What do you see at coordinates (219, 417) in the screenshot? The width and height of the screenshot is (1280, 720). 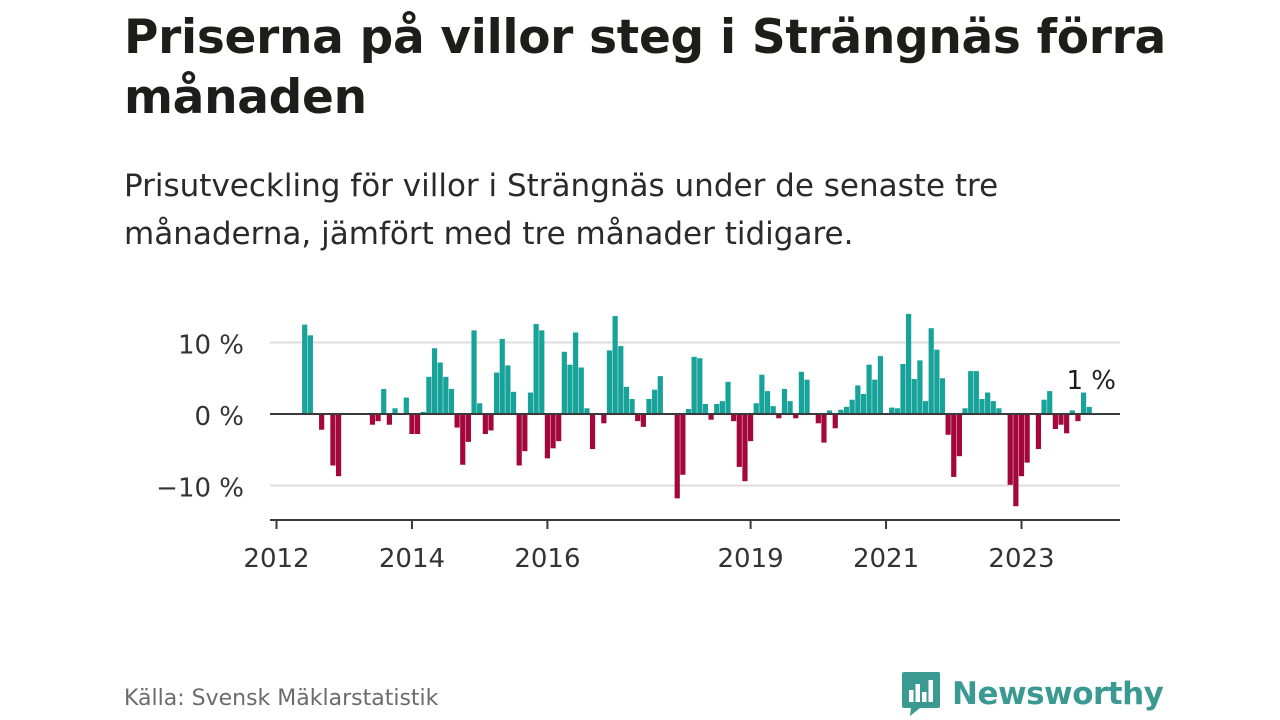 I see `y-tick-label: 0 %` at bounding box center [219, 417].